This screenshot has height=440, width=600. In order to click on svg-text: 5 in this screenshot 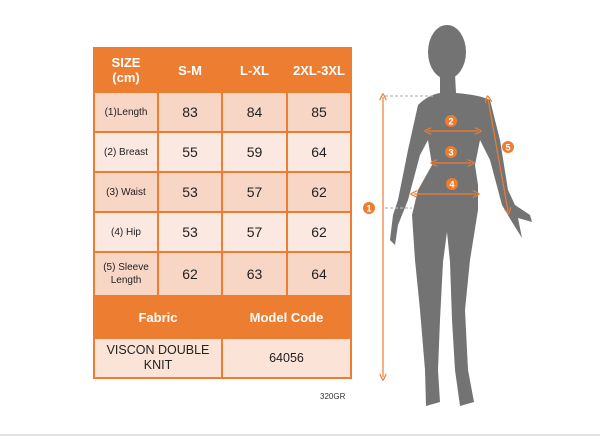, I will do `click(507, 148)`.